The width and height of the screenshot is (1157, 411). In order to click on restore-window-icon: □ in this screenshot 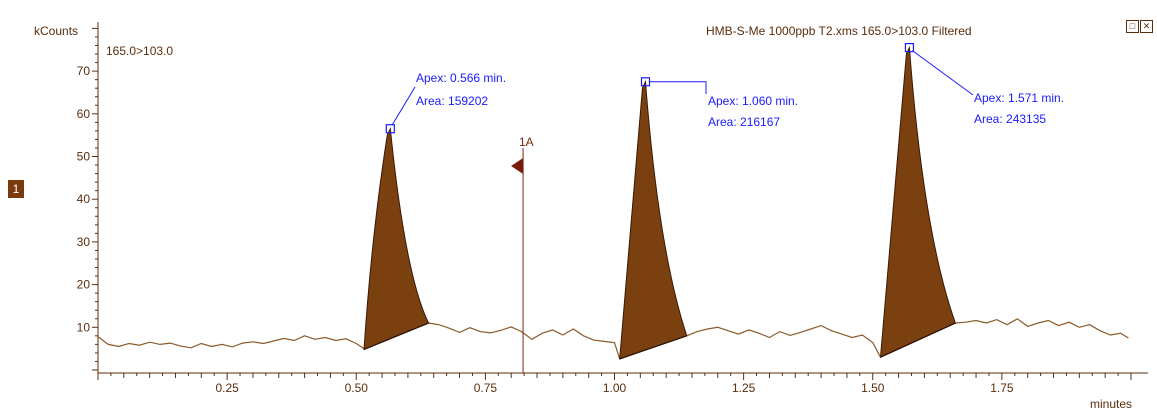, I will do `click(1132, 26)`.